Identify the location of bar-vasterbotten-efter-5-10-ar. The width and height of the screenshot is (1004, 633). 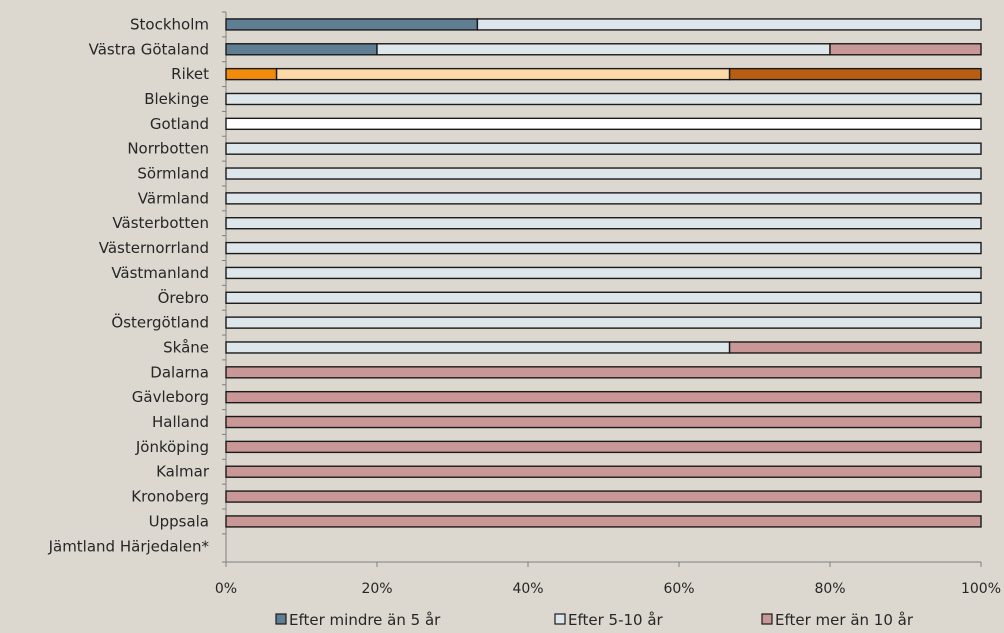
(603, 223).